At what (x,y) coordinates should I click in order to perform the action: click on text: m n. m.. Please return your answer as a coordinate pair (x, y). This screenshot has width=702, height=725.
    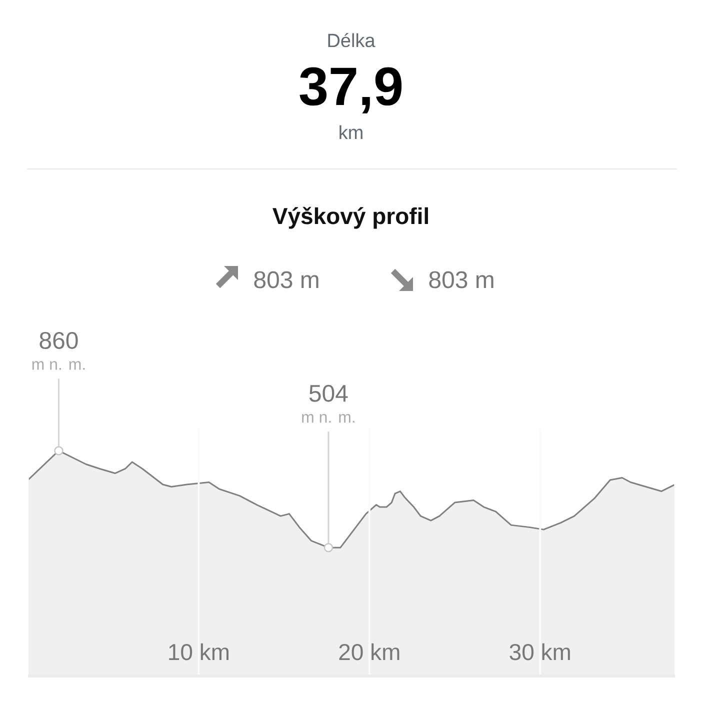
    Looking at the image, I should click on (58, 365).